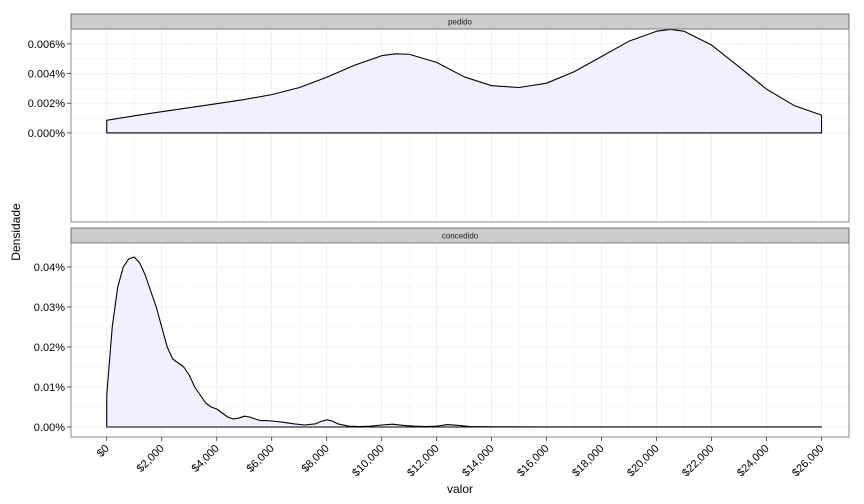 Image resolution: width=864 pixels, height=504 pixels. I want to click on x-tick-label: $8,000, so click(316, 459).